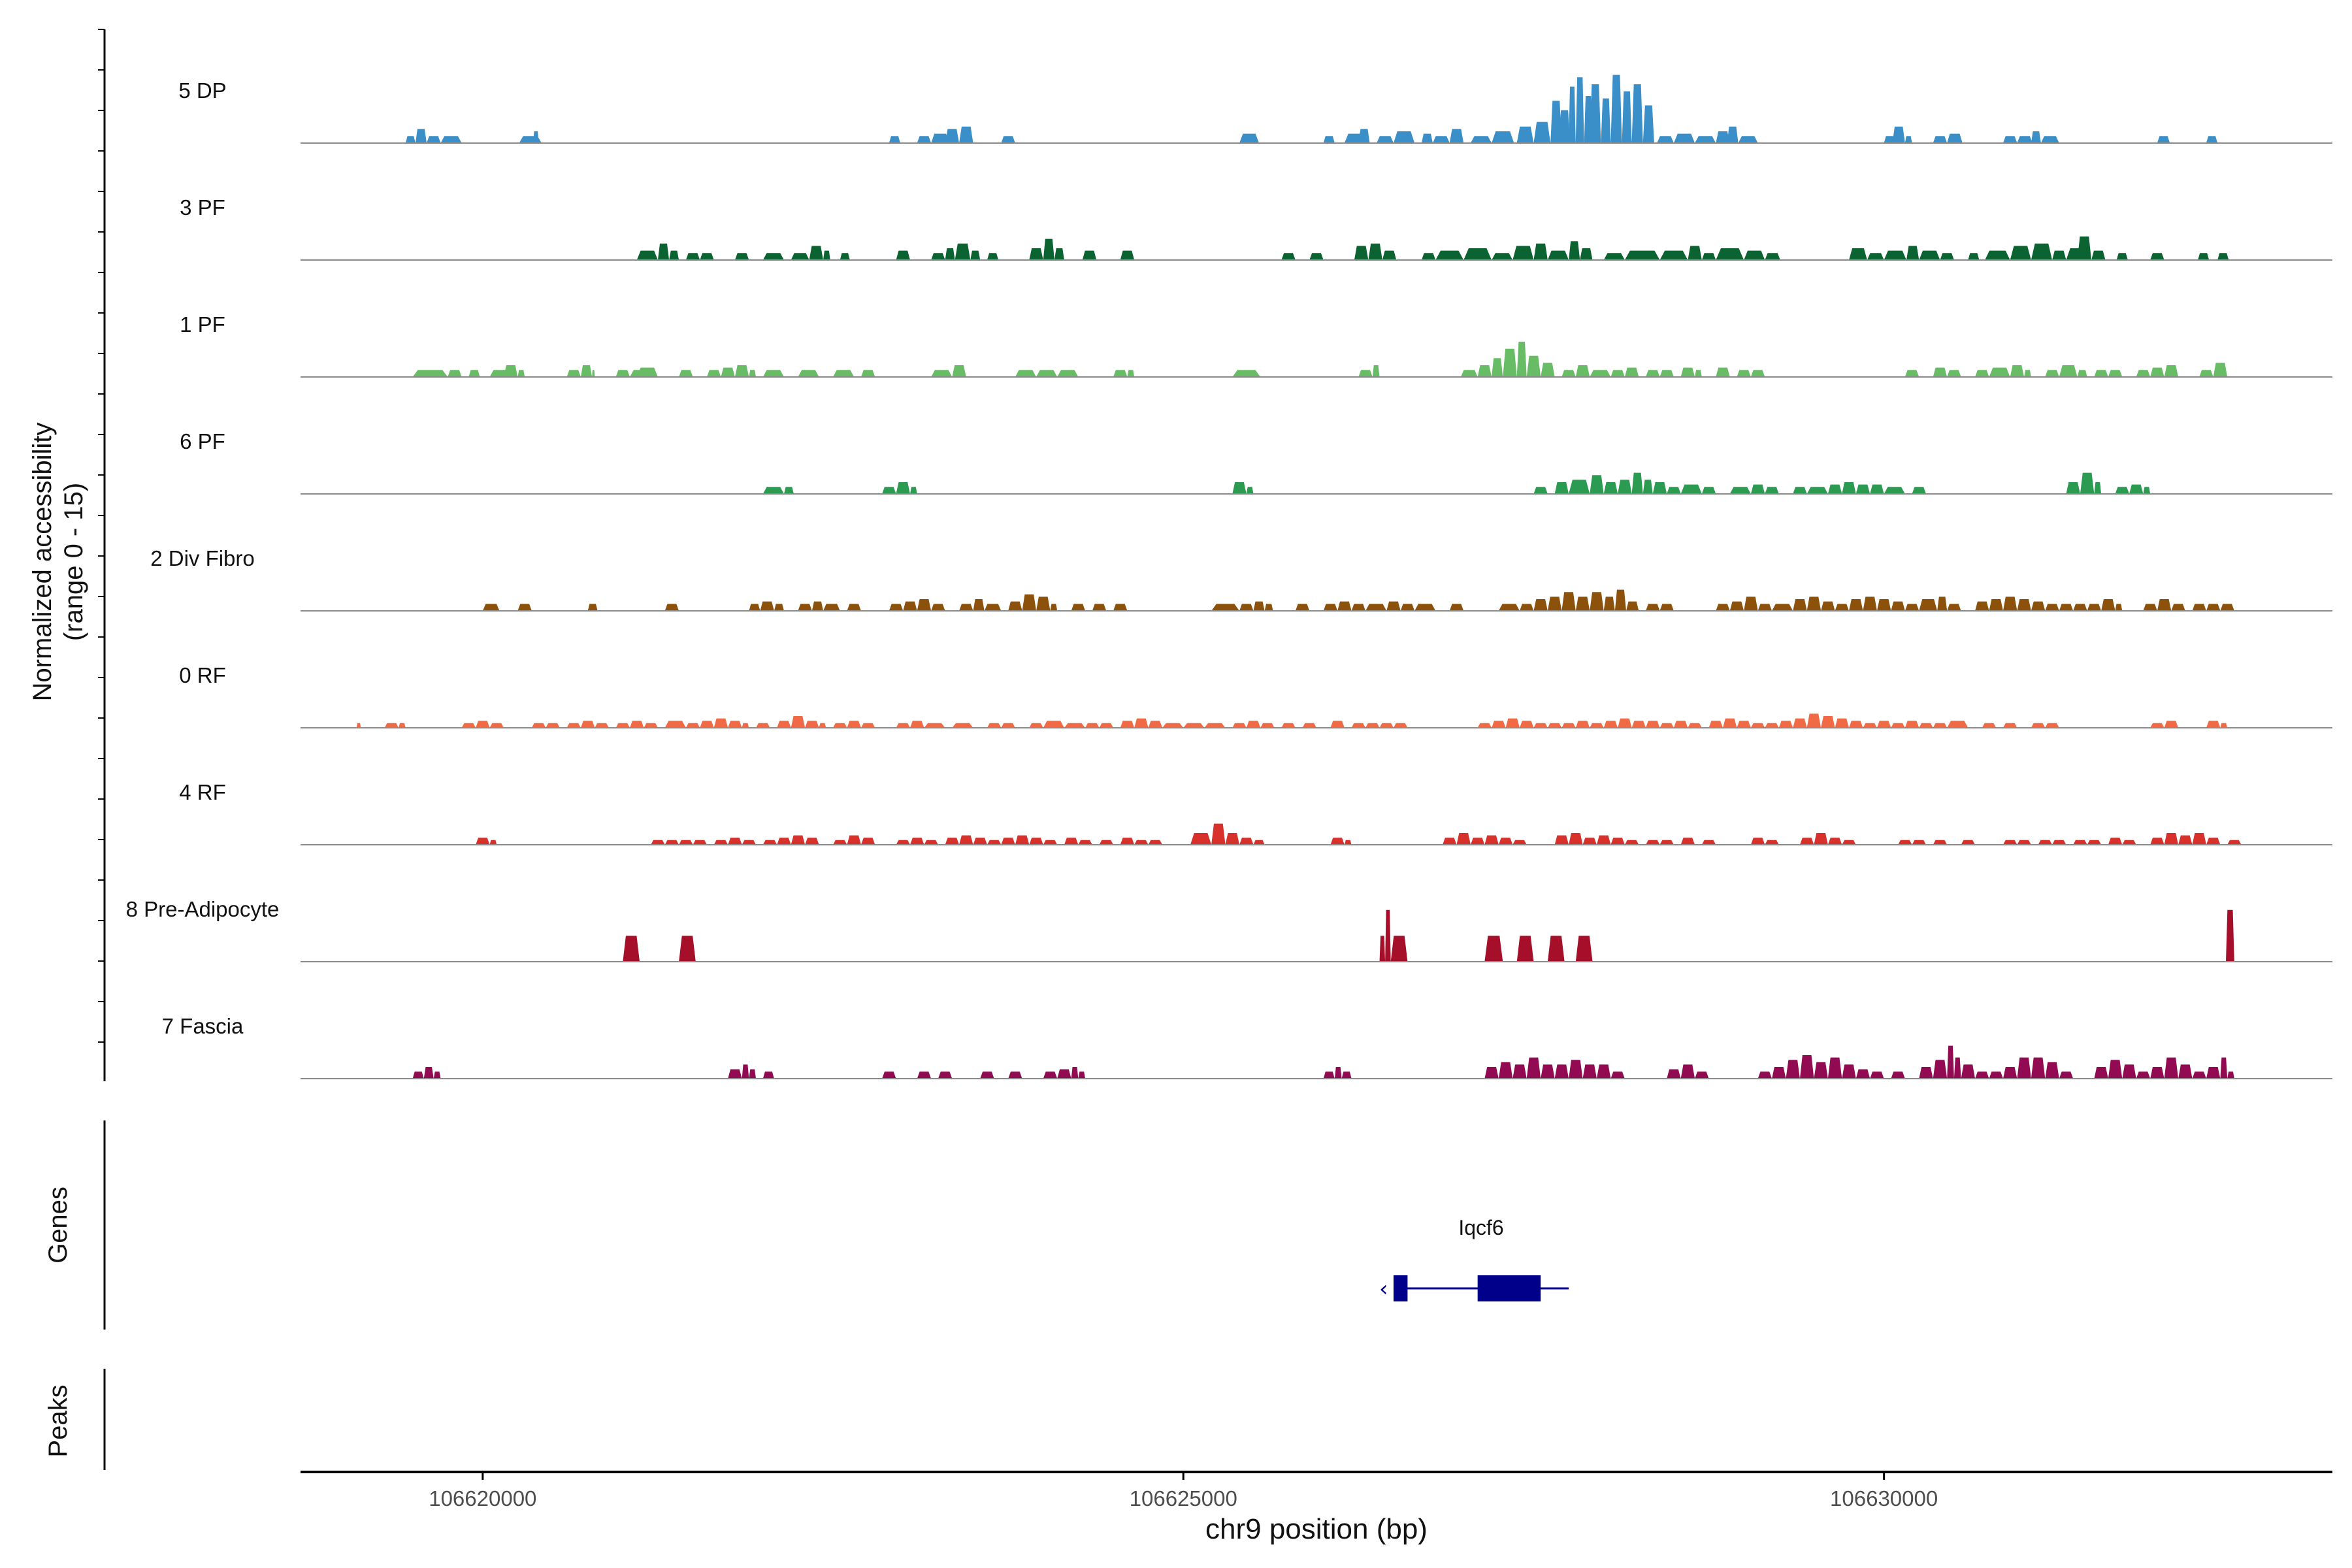  What do you see at coordinates (1884, 1498) in the screenshot?
I see `x-axis-tick-label: 106630000` at bounding box center [1884, 1498].